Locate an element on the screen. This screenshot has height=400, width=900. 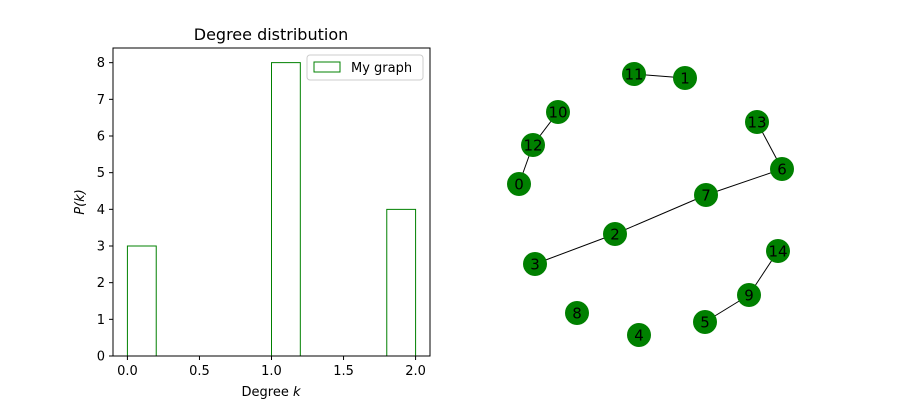
graph-node-2: 2 is located at coordinates (615, 234).